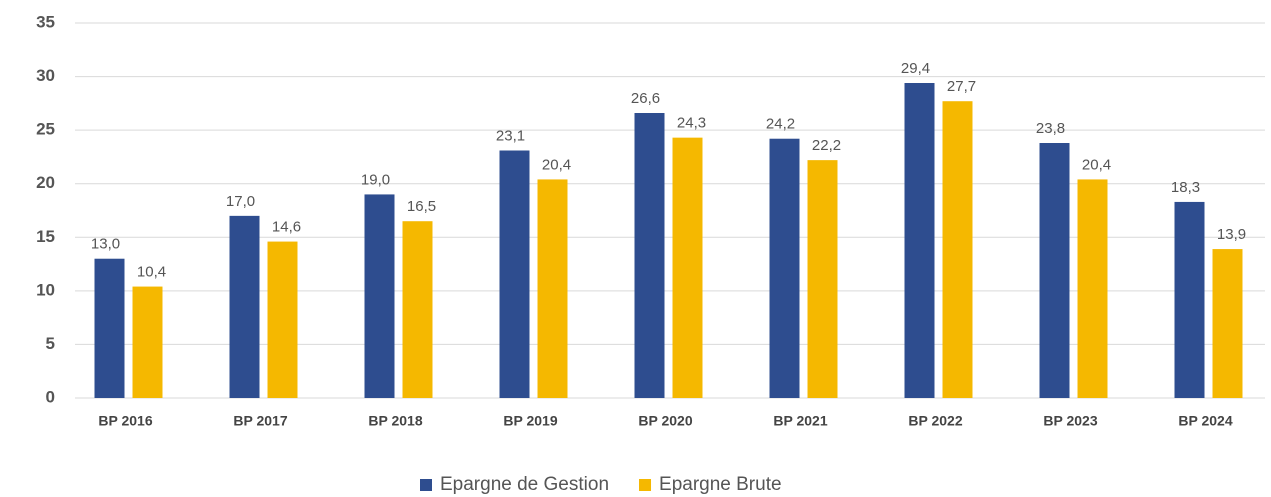  I want to click on value-label: 26,6, so click(645, 98).